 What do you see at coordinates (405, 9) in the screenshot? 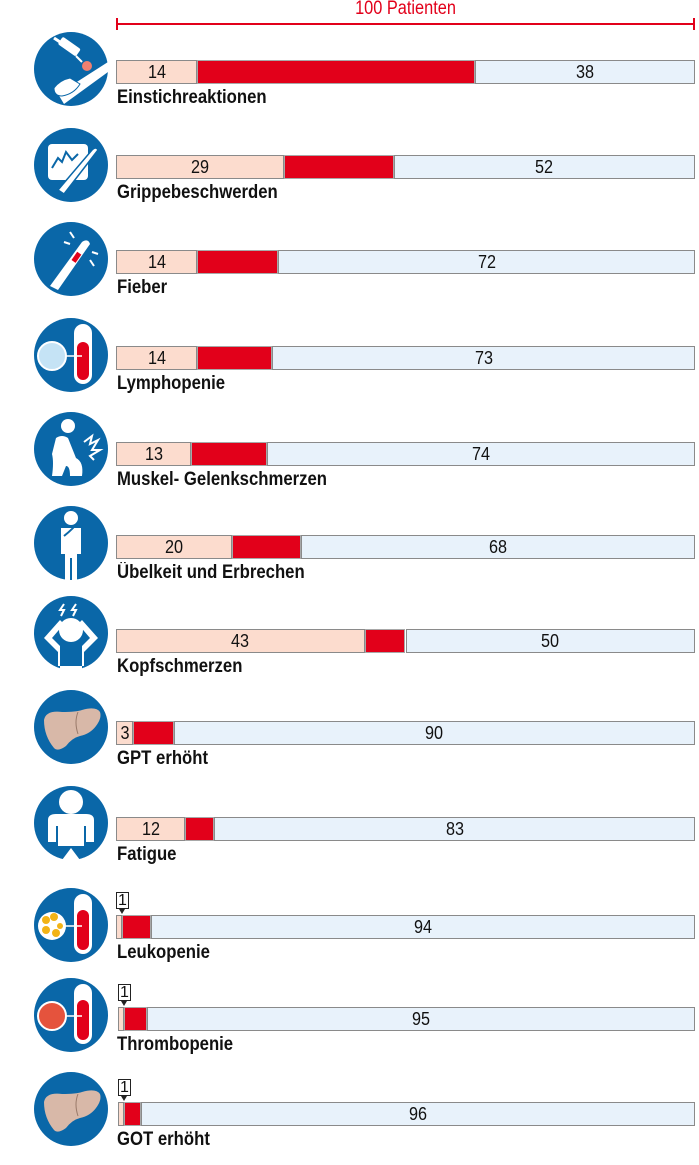
I see `scale-title: 100 Patienten` at bounding box center [405, 9].